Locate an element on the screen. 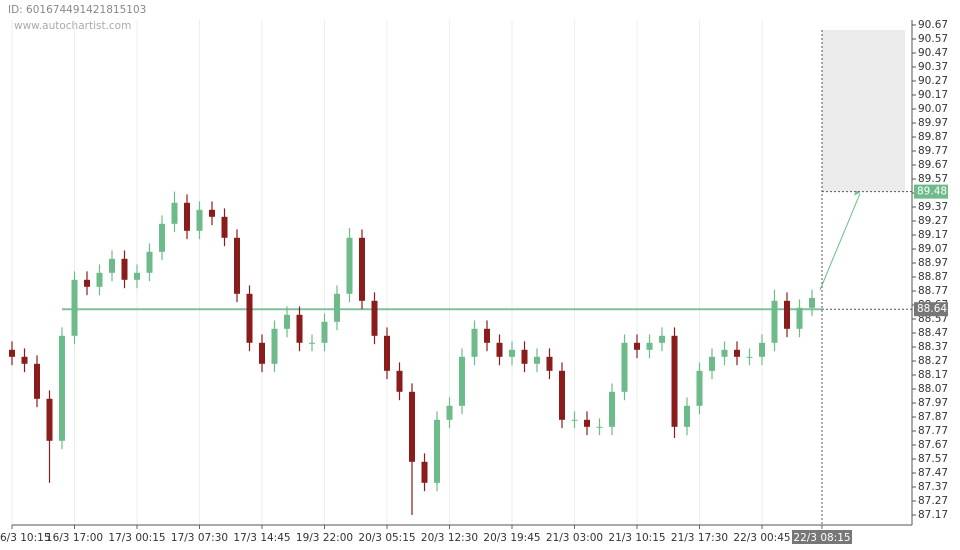 This screenshot has height=550, width=960. resistance-tag: 88.64 is located at coordinates (932, 309).